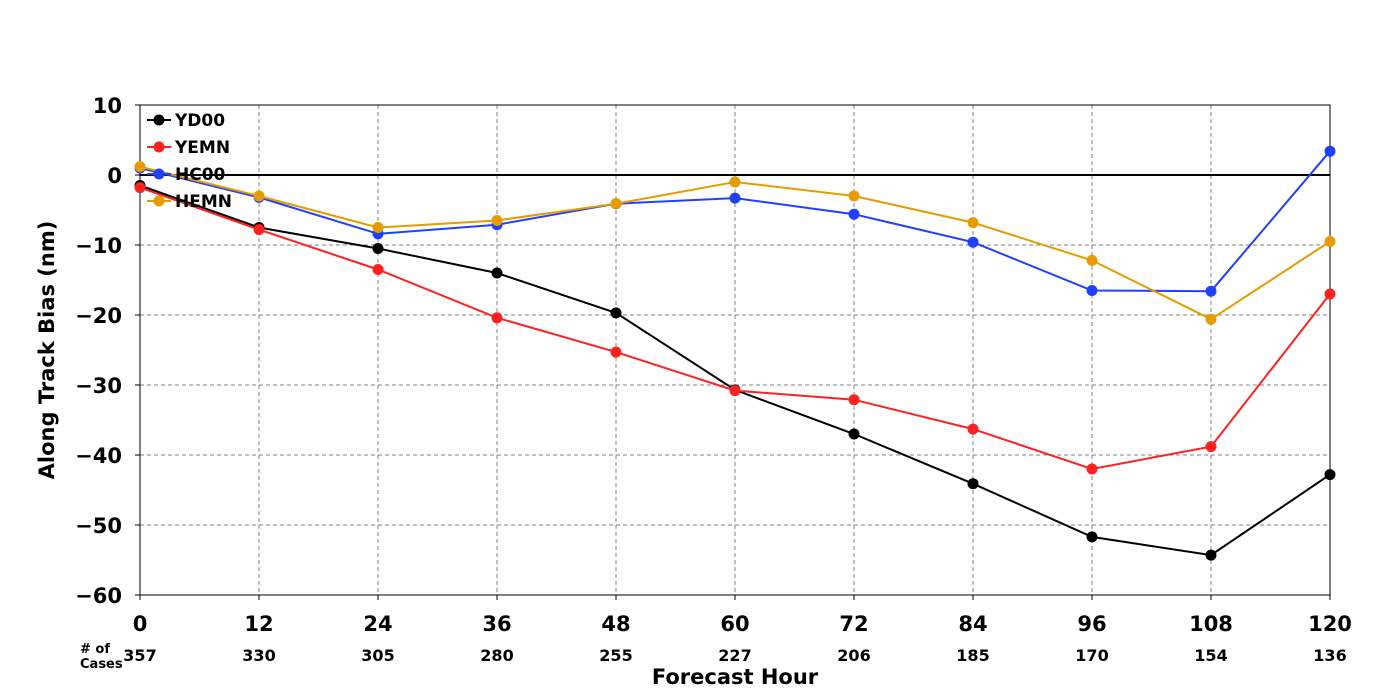  I want to click on y-tick-label: −30, so click(98, 386).